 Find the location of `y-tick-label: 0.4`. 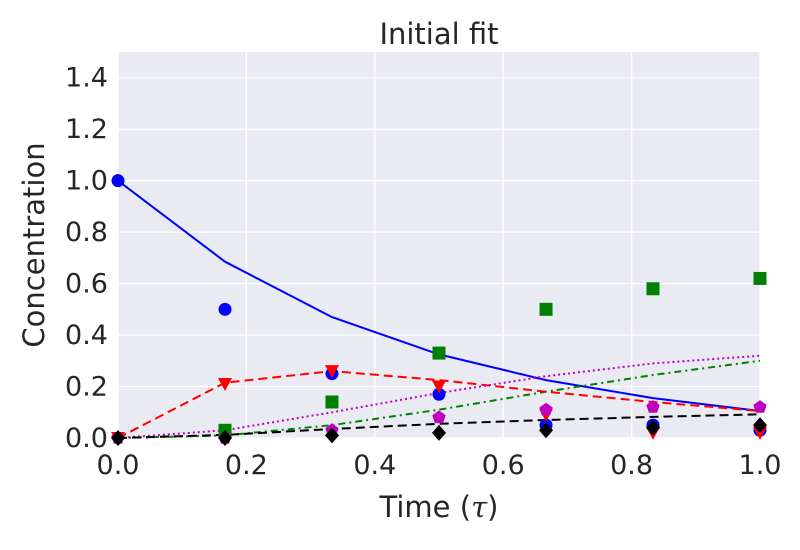

y-tick-label: 0.4 is located at coordinates (86, 335).